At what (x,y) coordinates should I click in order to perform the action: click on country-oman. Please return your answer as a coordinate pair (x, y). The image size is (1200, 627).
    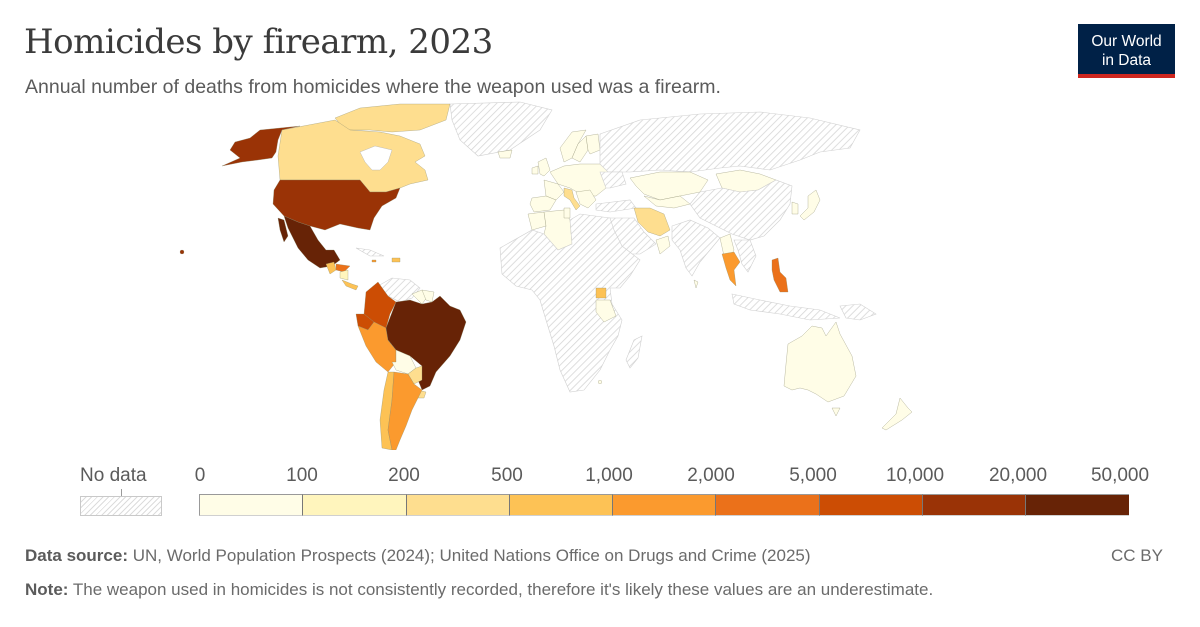
    Looking at the image, I should click on (663, 245).